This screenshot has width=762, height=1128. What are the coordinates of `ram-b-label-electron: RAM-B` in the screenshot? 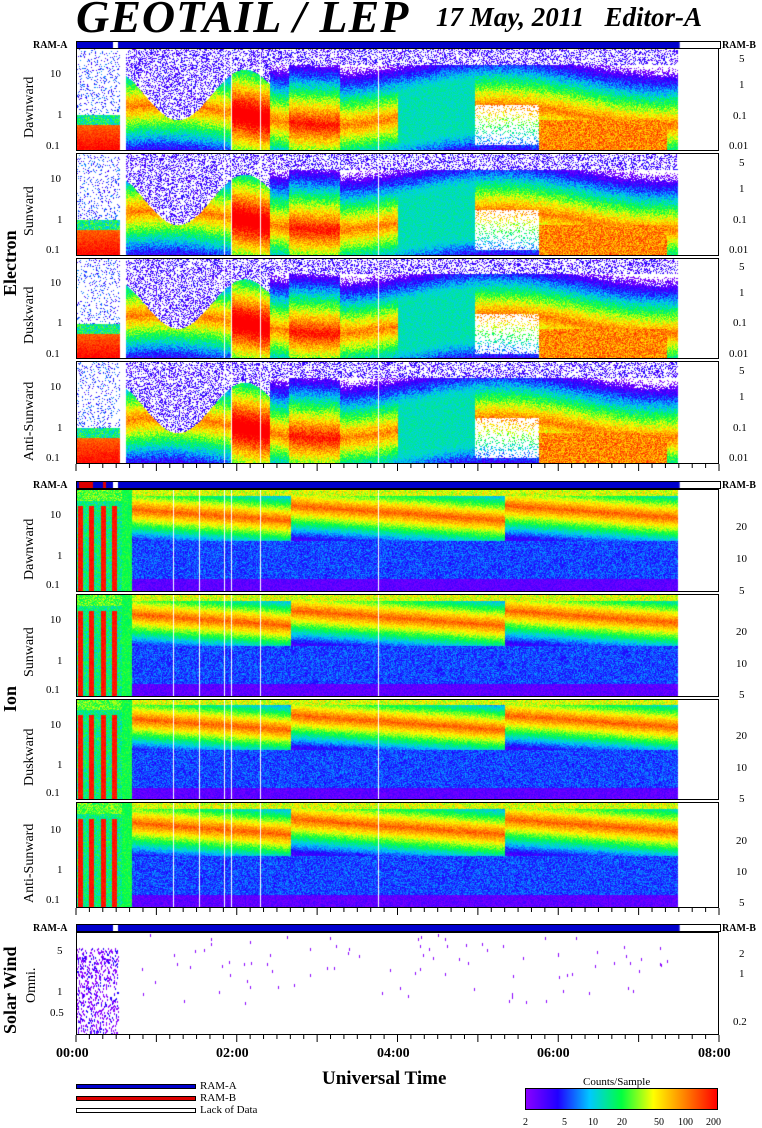 It's located at (739, 45).